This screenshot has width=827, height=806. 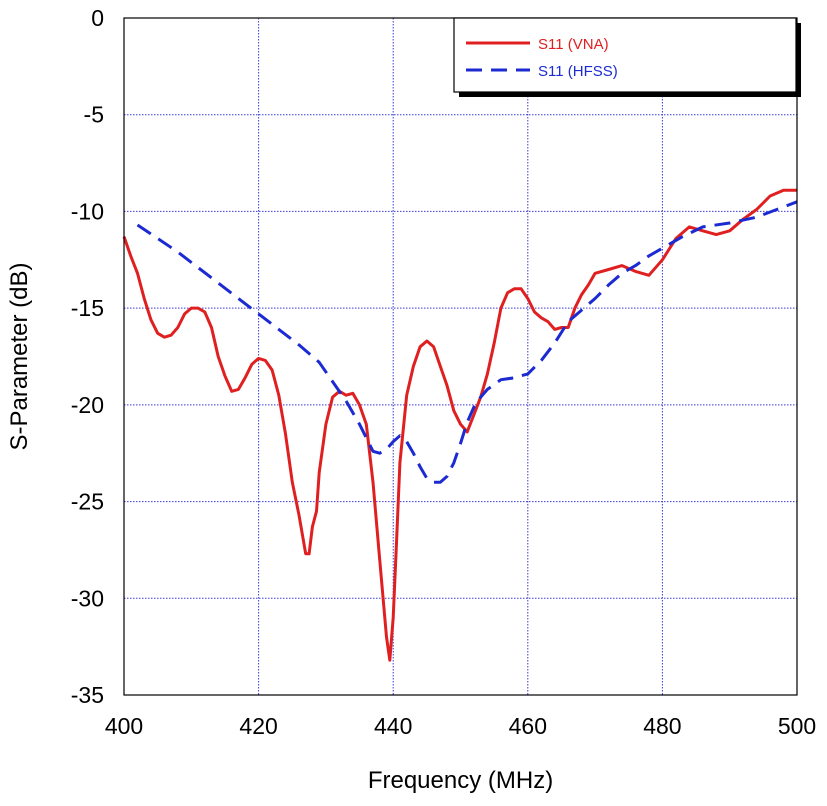 What do you see at coordinates (87, 598) in the screenshot?
I see `y-tick-label: -30` at bounding box center [87, 598].